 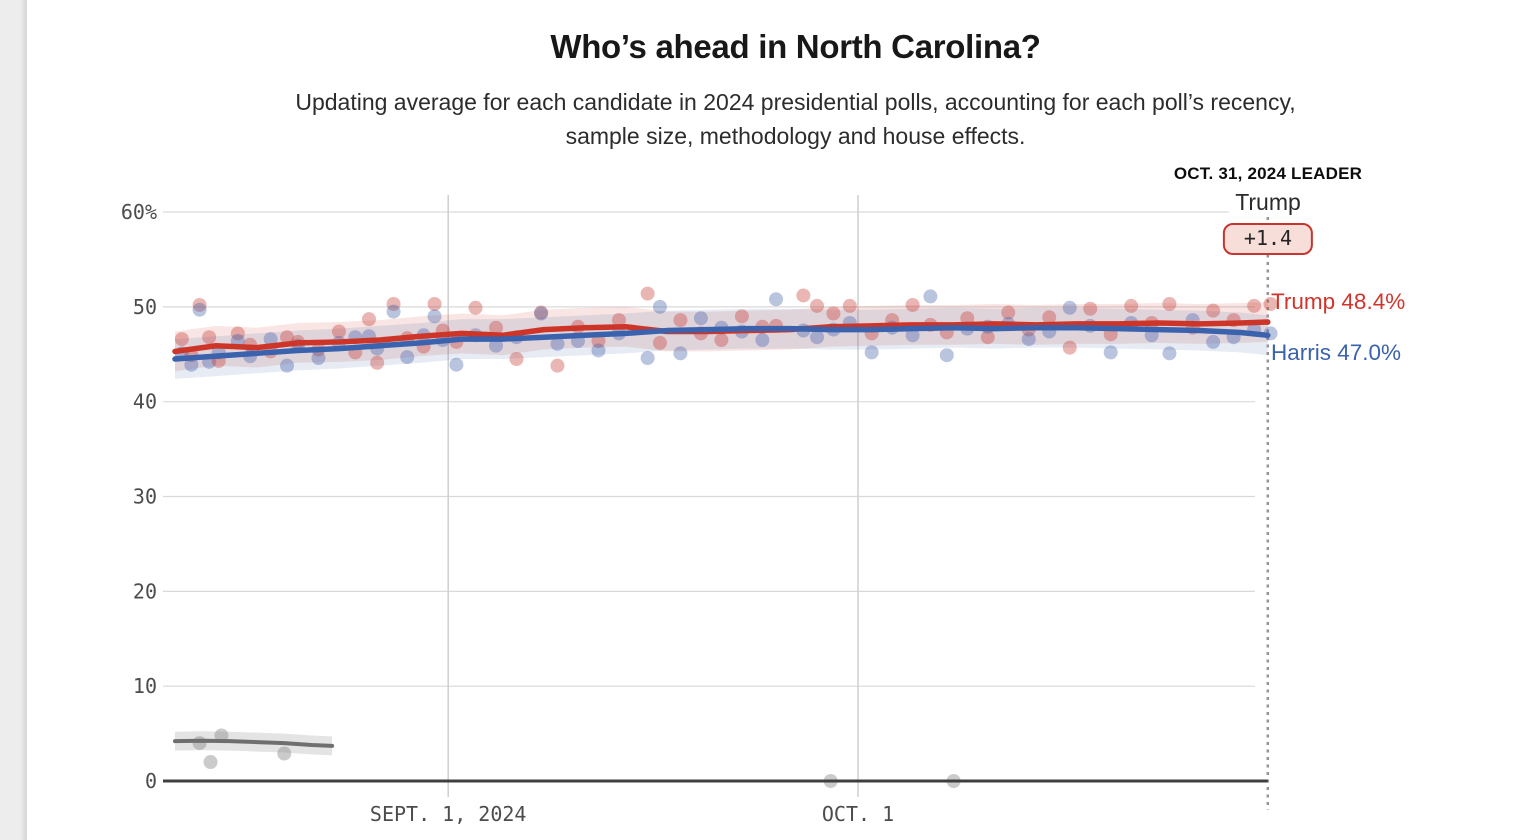 I want to click on x-axis-tick-label: SEPT. 1, 2024, so click(x=448, y=814).